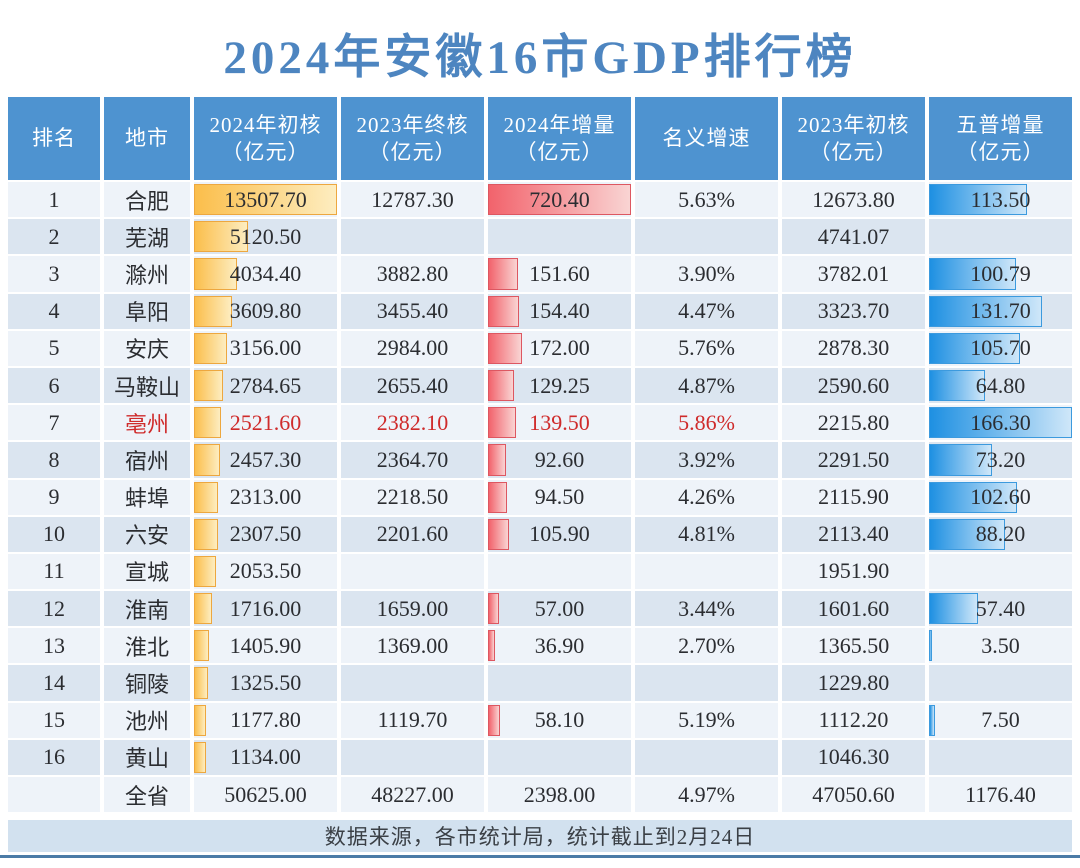 Image resolution: width=1080 pixels, height=868 pixels. Describe the element at coordinates (706, 199) in the screenshot. I see `growth-rate-cell-value: 5.63%` at that location.